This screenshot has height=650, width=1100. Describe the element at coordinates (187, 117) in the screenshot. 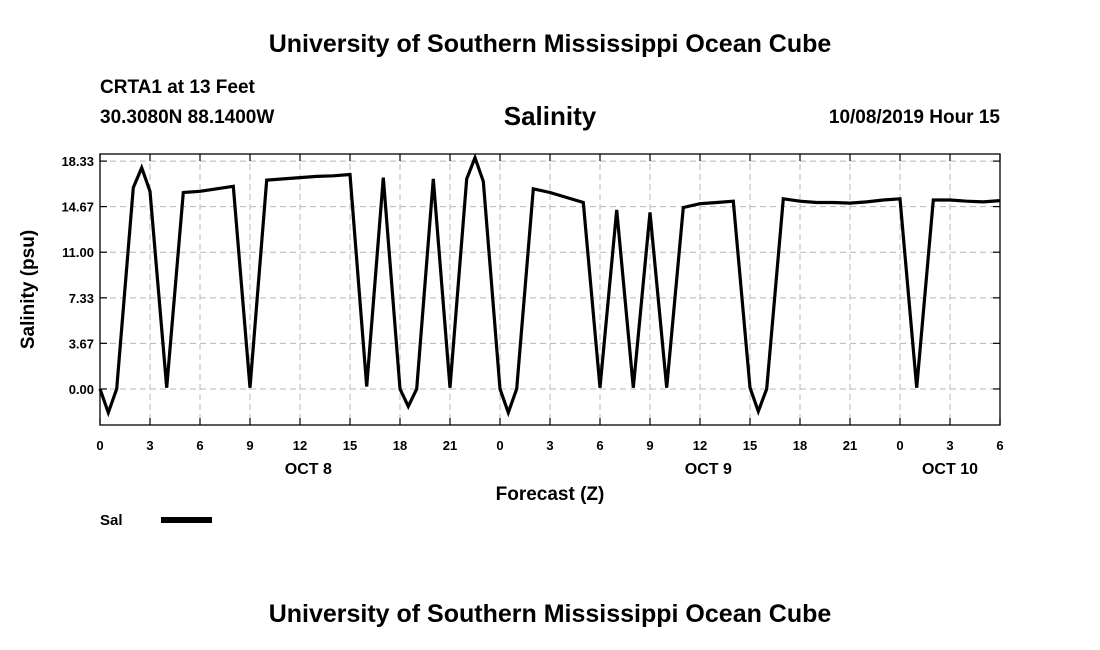

I see `coordinates-label: 30.3080N 88.1400W` at that location.